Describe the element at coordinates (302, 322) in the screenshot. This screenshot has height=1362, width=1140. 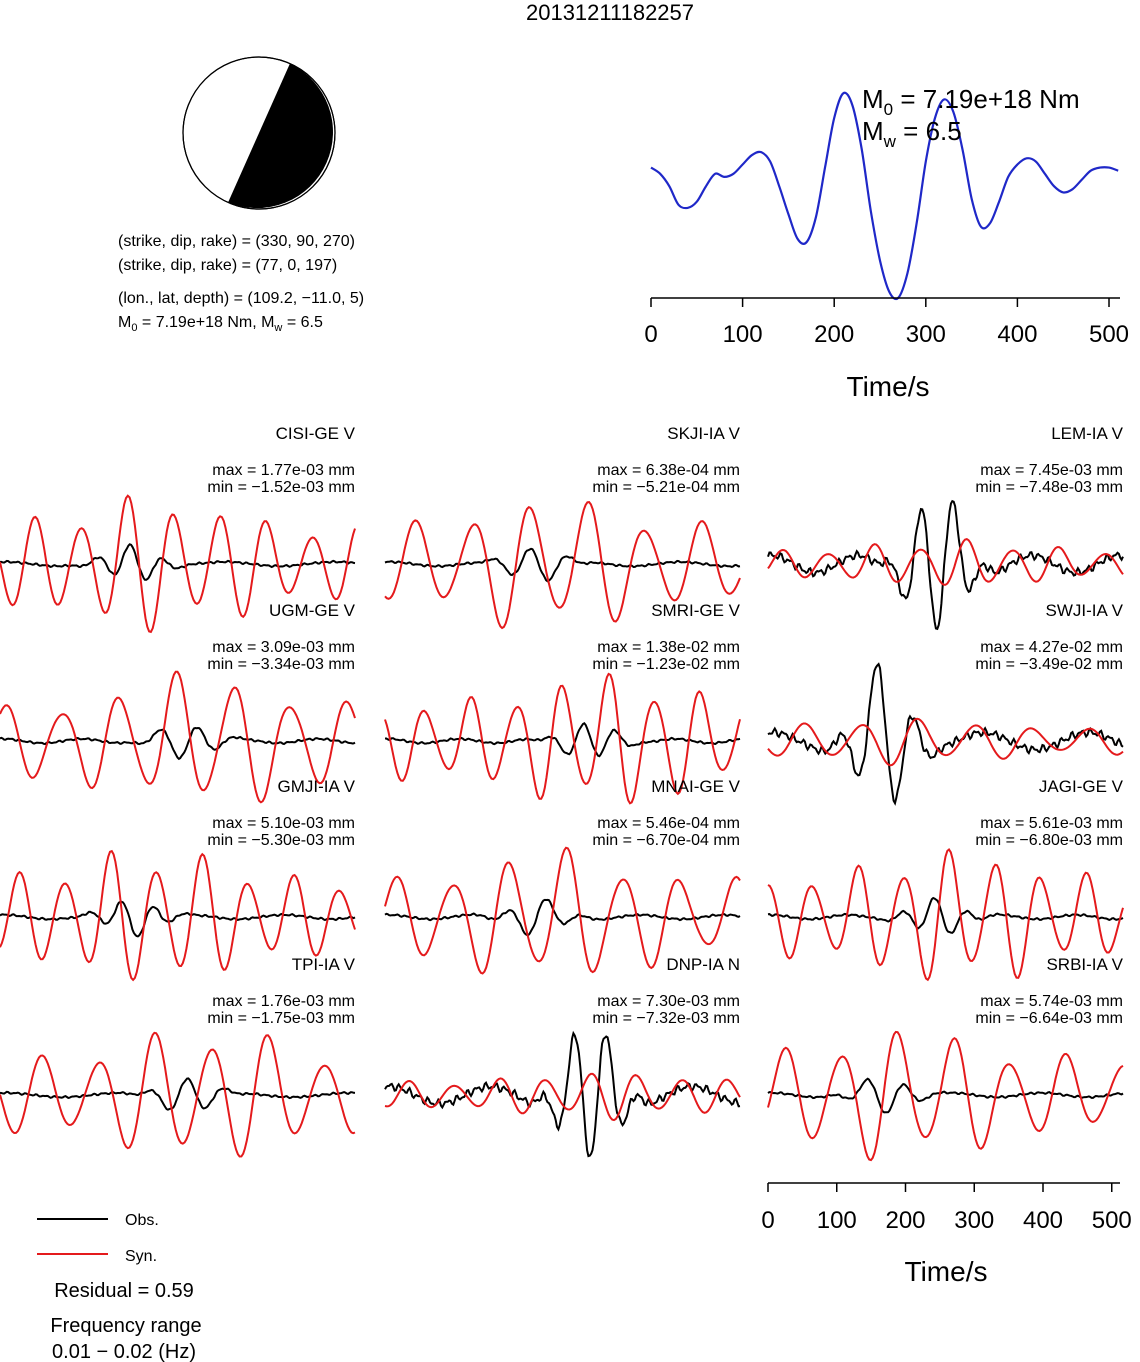
I see `mw-text: = 6.5` at that location.